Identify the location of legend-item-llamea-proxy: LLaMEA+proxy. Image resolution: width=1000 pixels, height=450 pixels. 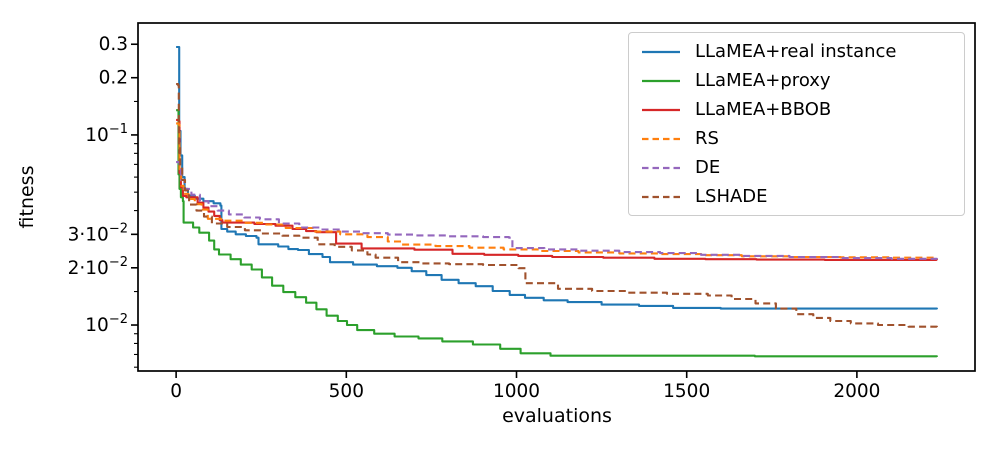
(802, 80).